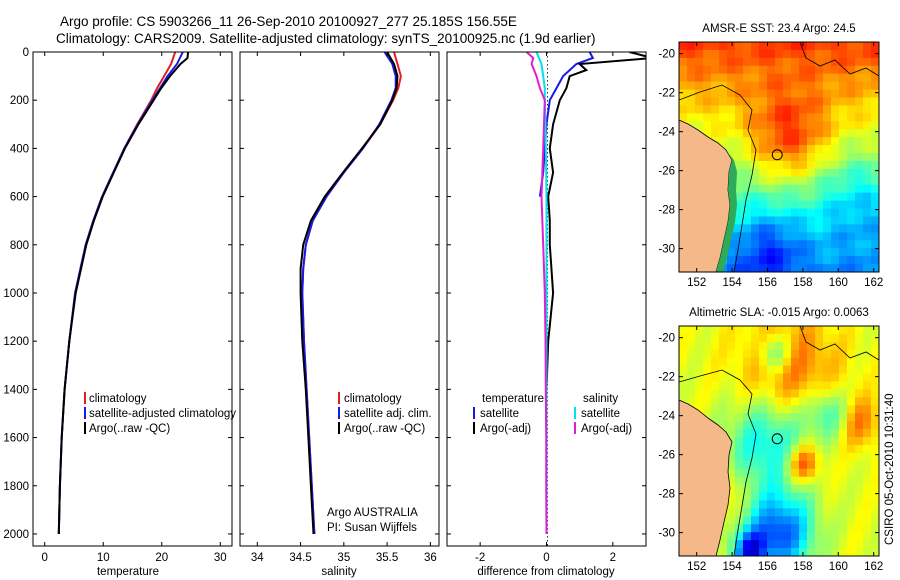 The height and width of the screenshot is (580, 900). I want to click on temperature-ytick-label: 1000, so click(16, 294).